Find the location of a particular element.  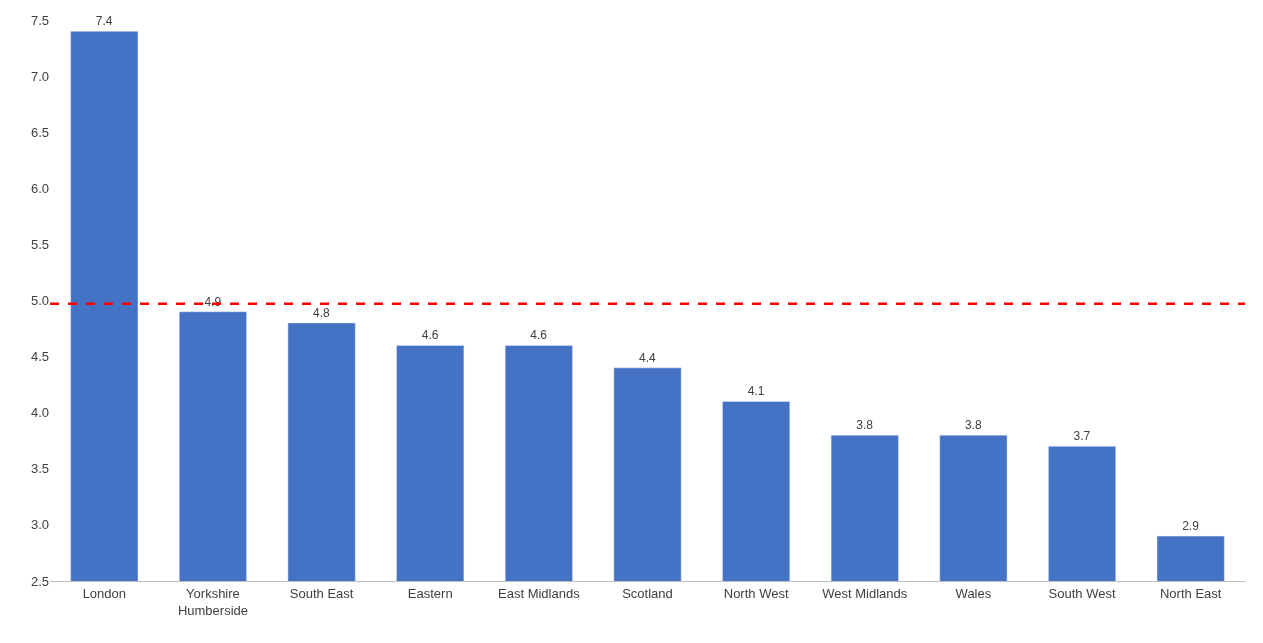

y-tick-label: 3.5 is located at coordinates (39, 469).